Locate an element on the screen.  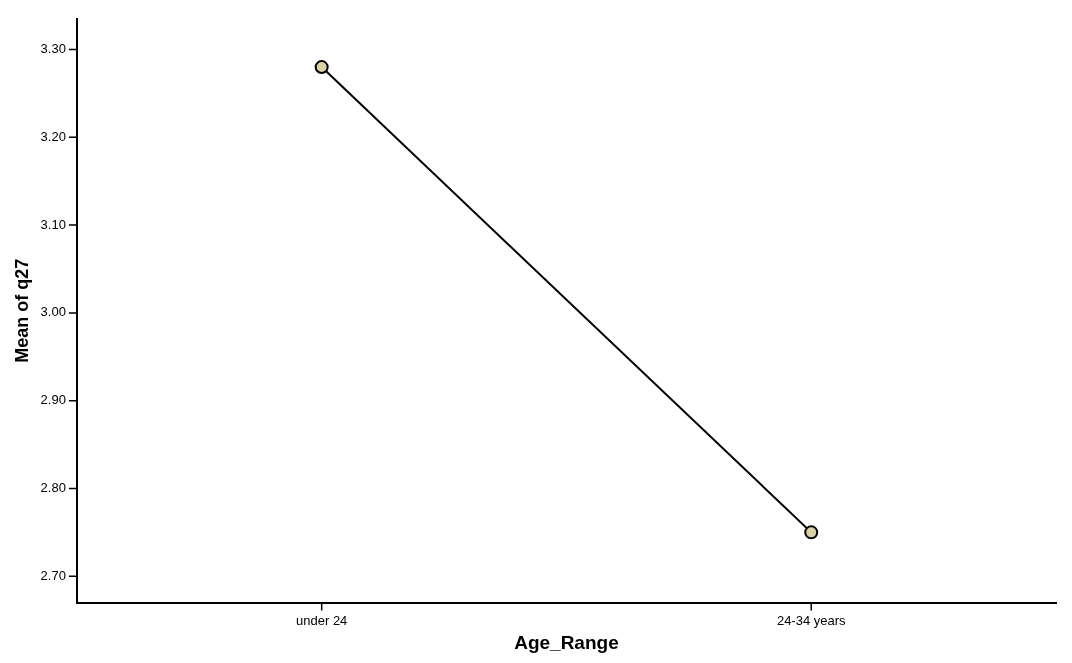
x-axis-title: Age_Range is located at coordinates (566, 642).